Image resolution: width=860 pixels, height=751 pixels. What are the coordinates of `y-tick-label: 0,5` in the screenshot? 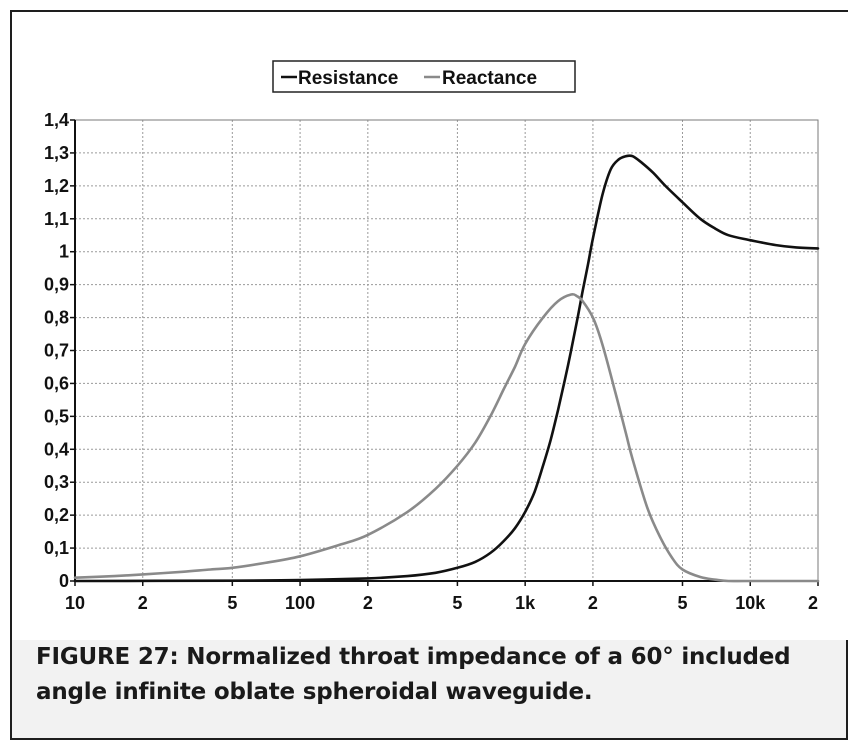 It's located at (56, 416).